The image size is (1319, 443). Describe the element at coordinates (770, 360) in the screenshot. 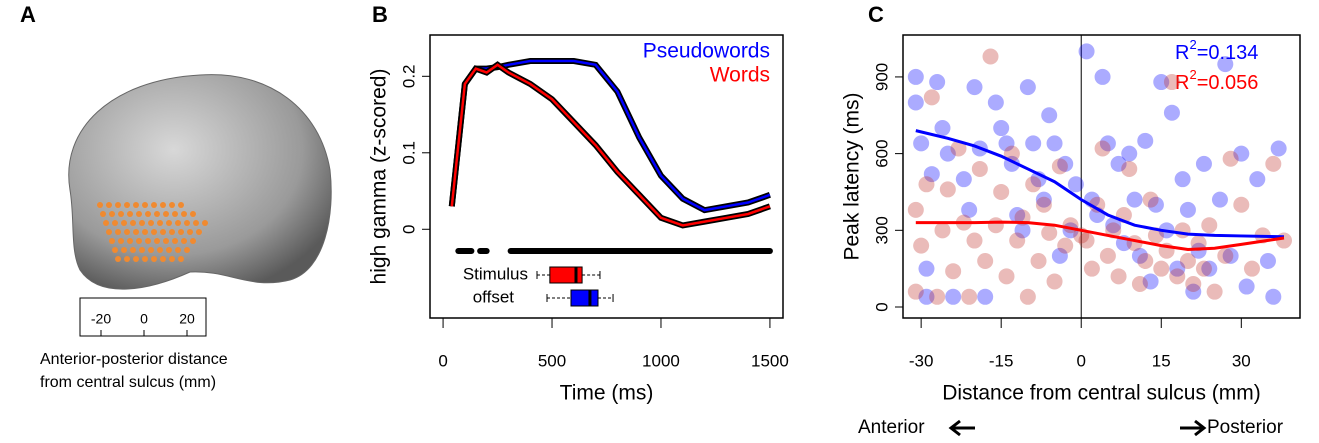

I see `x-tick-label: 1500` at that location.